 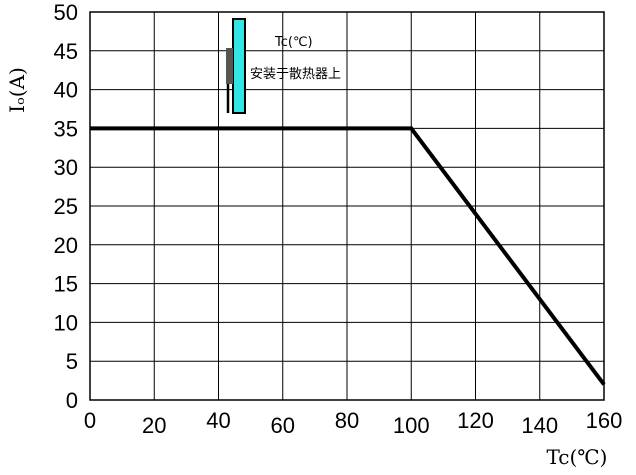 I want to click on y-tick-label: 10, so click(x=66, y=322).